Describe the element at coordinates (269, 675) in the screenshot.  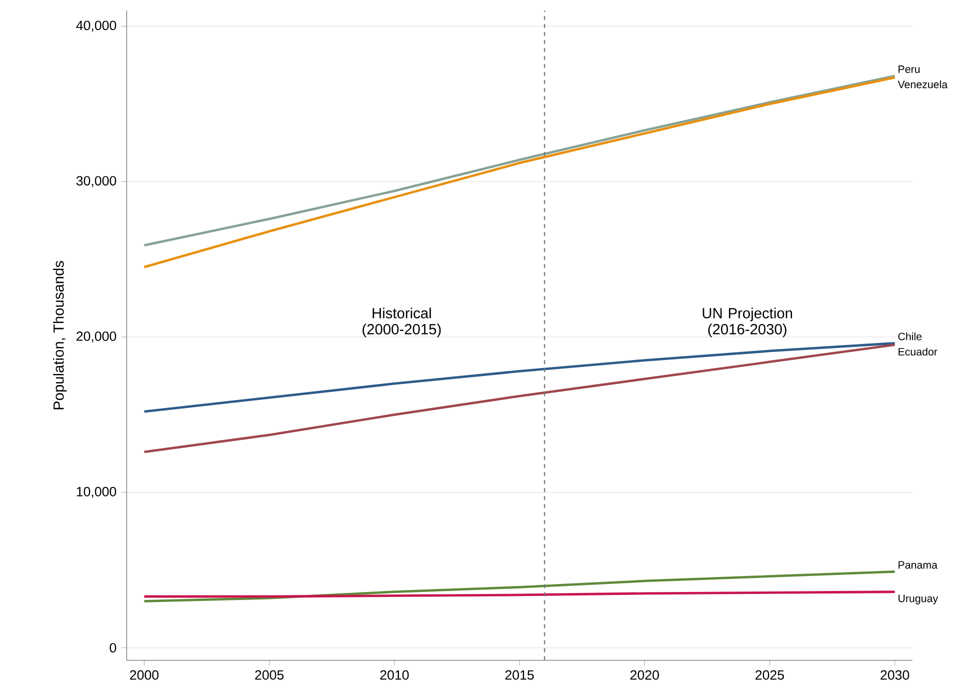
I see `x-tick-label: 2005` at that location.